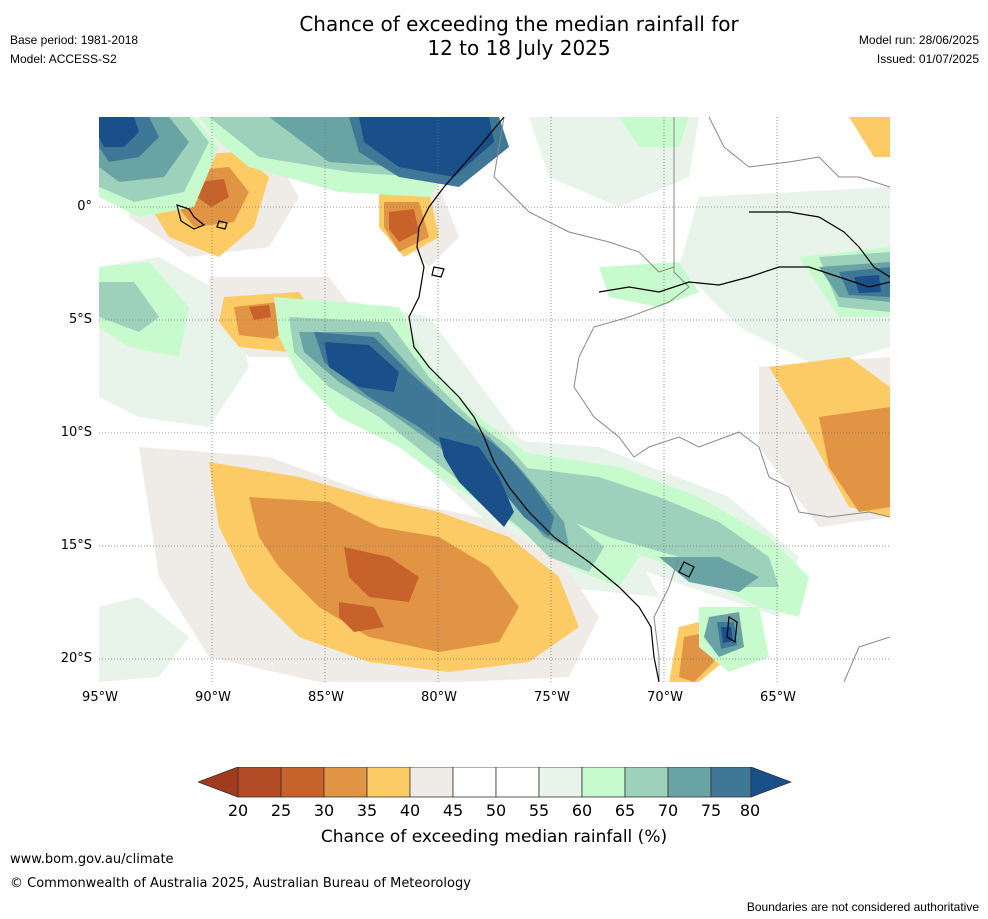  Describe the element at coordinates (439, 697) in the screenshot. I see `lon-label-80w: 80°W` at that location.